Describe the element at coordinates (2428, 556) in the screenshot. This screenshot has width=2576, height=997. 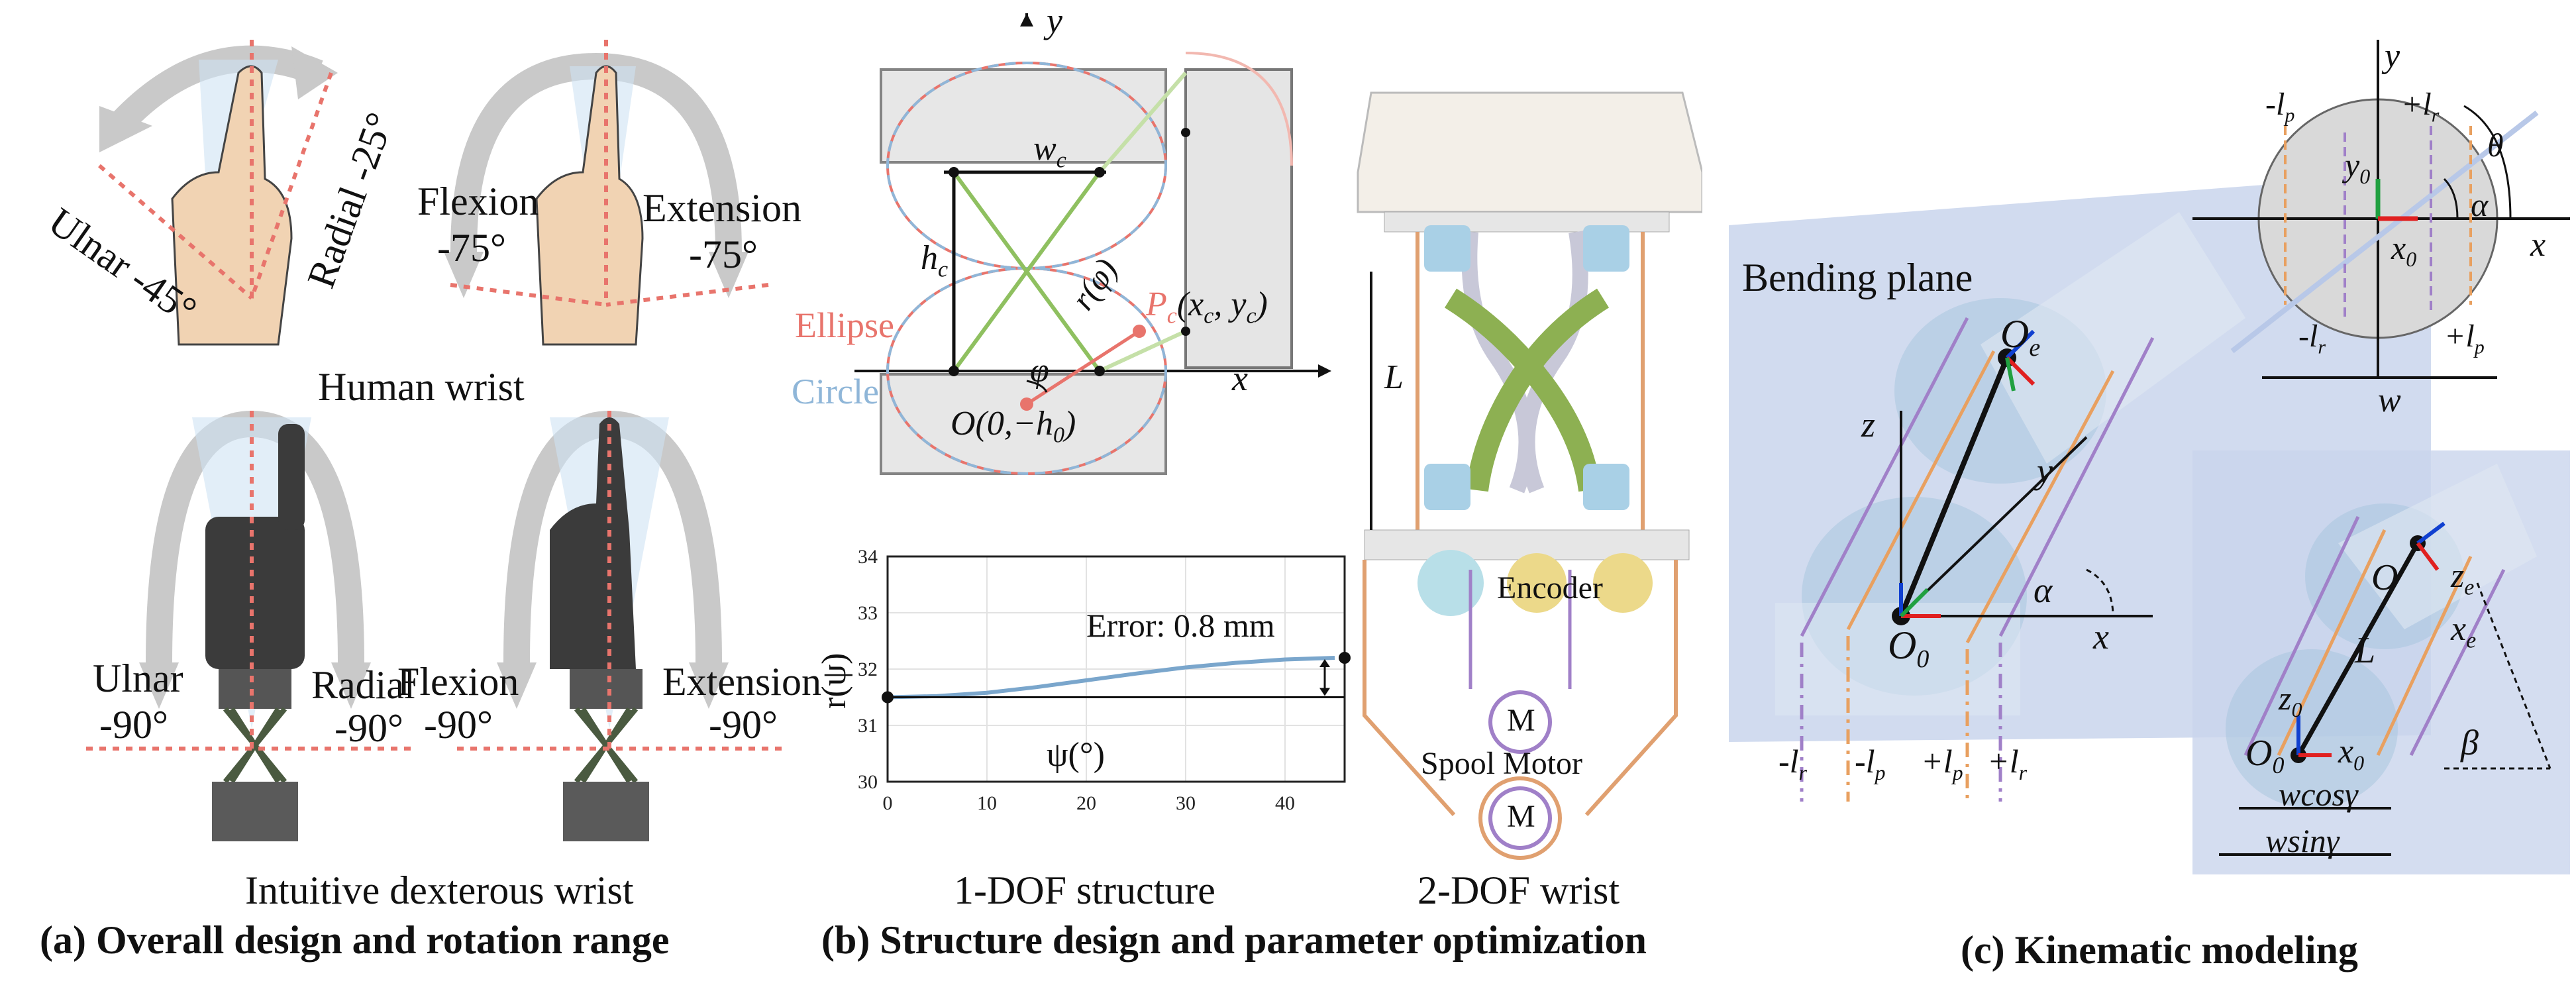
I see `model-xe` at that location.